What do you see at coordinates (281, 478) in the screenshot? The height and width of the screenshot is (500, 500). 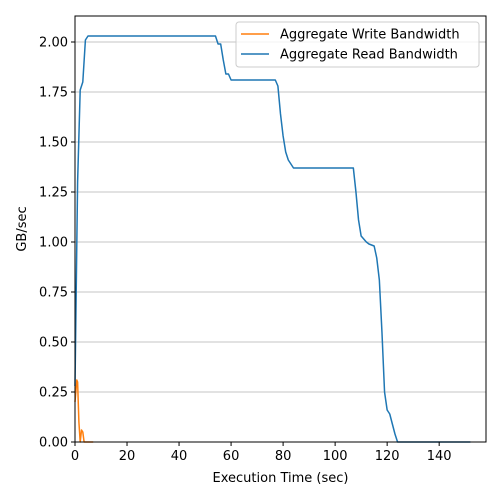 I see `x-axis-label: Execution Time (sec)` at bounding box center [281, 478].